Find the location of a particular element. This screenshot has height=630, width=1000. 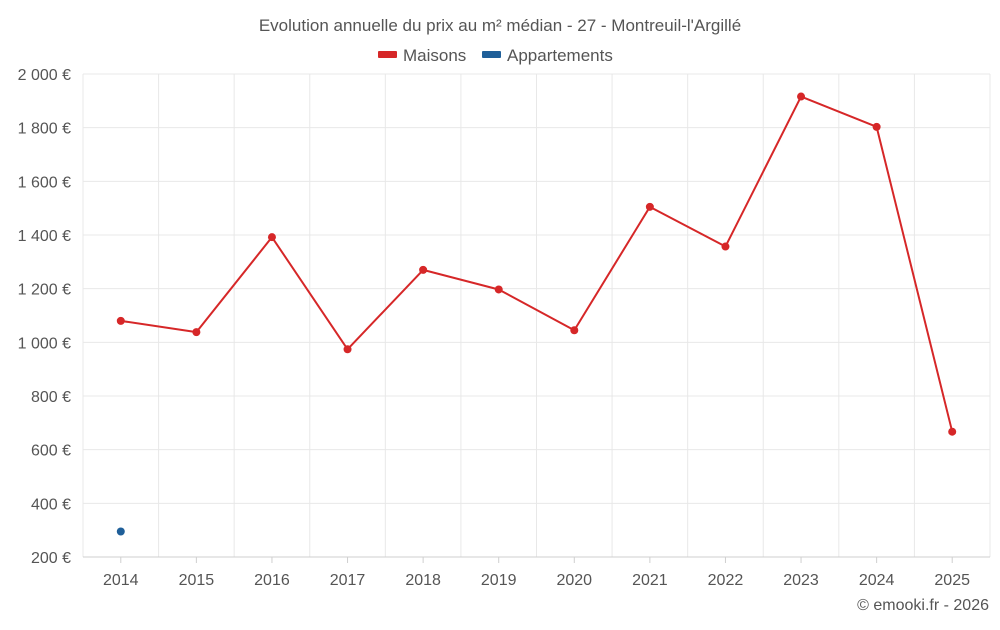

y-tick-label: 1 800 € is located at coordinates (44, 129).